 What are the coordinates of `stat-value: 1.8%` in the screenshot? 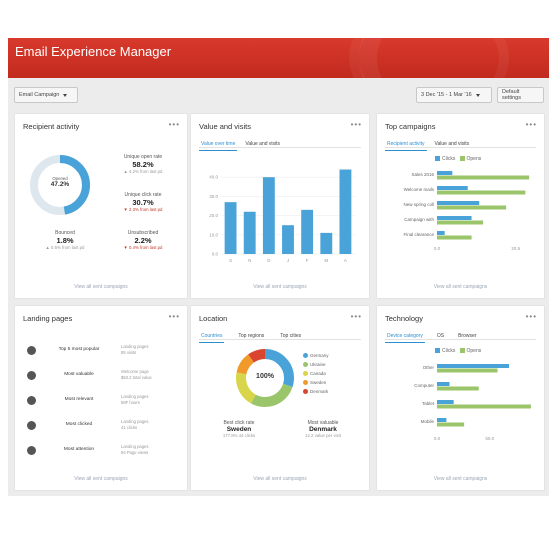 It's located at (65, 240).